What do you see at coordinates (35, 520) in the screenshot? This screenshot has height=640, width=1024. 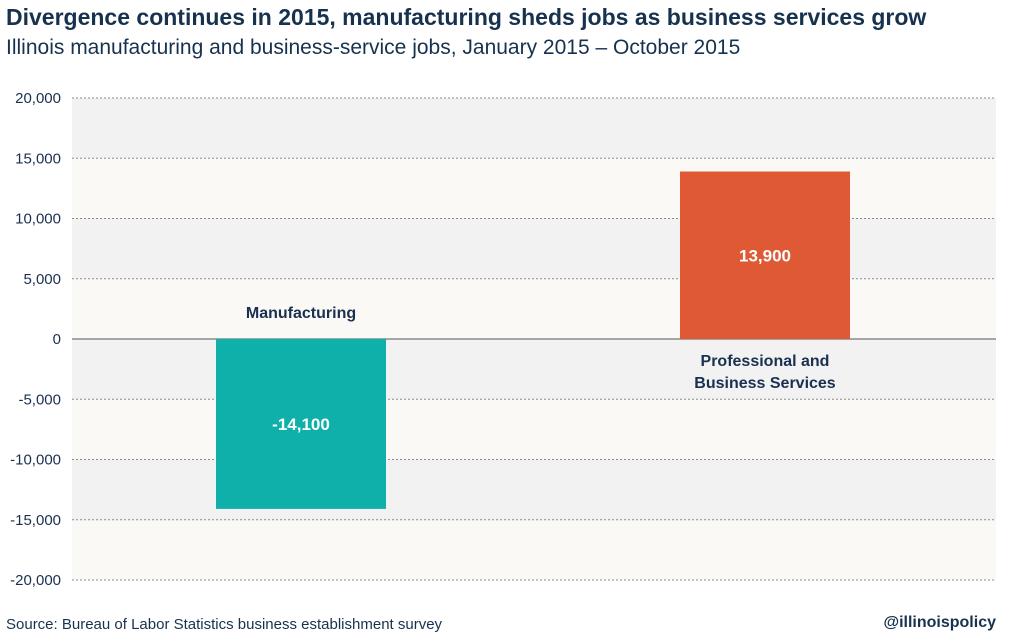 I see `y-tick-label: -15,000` at bounding box center [35, 520].